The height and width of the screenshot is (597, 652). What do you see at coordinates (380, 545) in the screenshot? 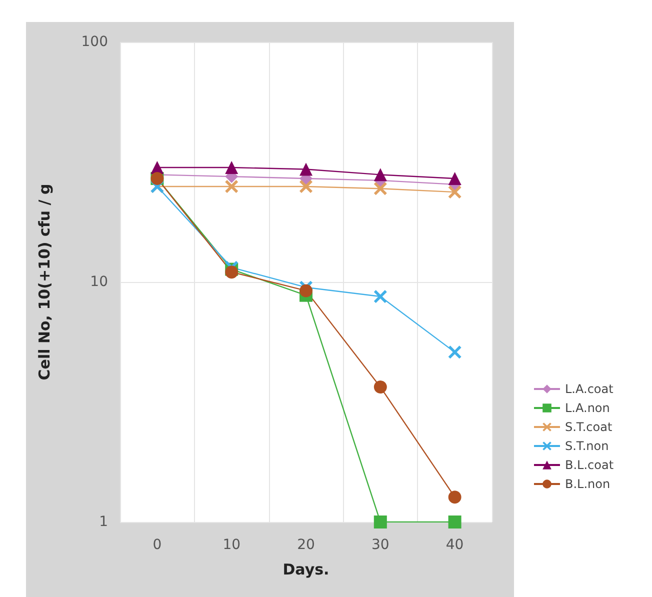
I see `x-tick-label: 30` at bounding box center [380, 545].